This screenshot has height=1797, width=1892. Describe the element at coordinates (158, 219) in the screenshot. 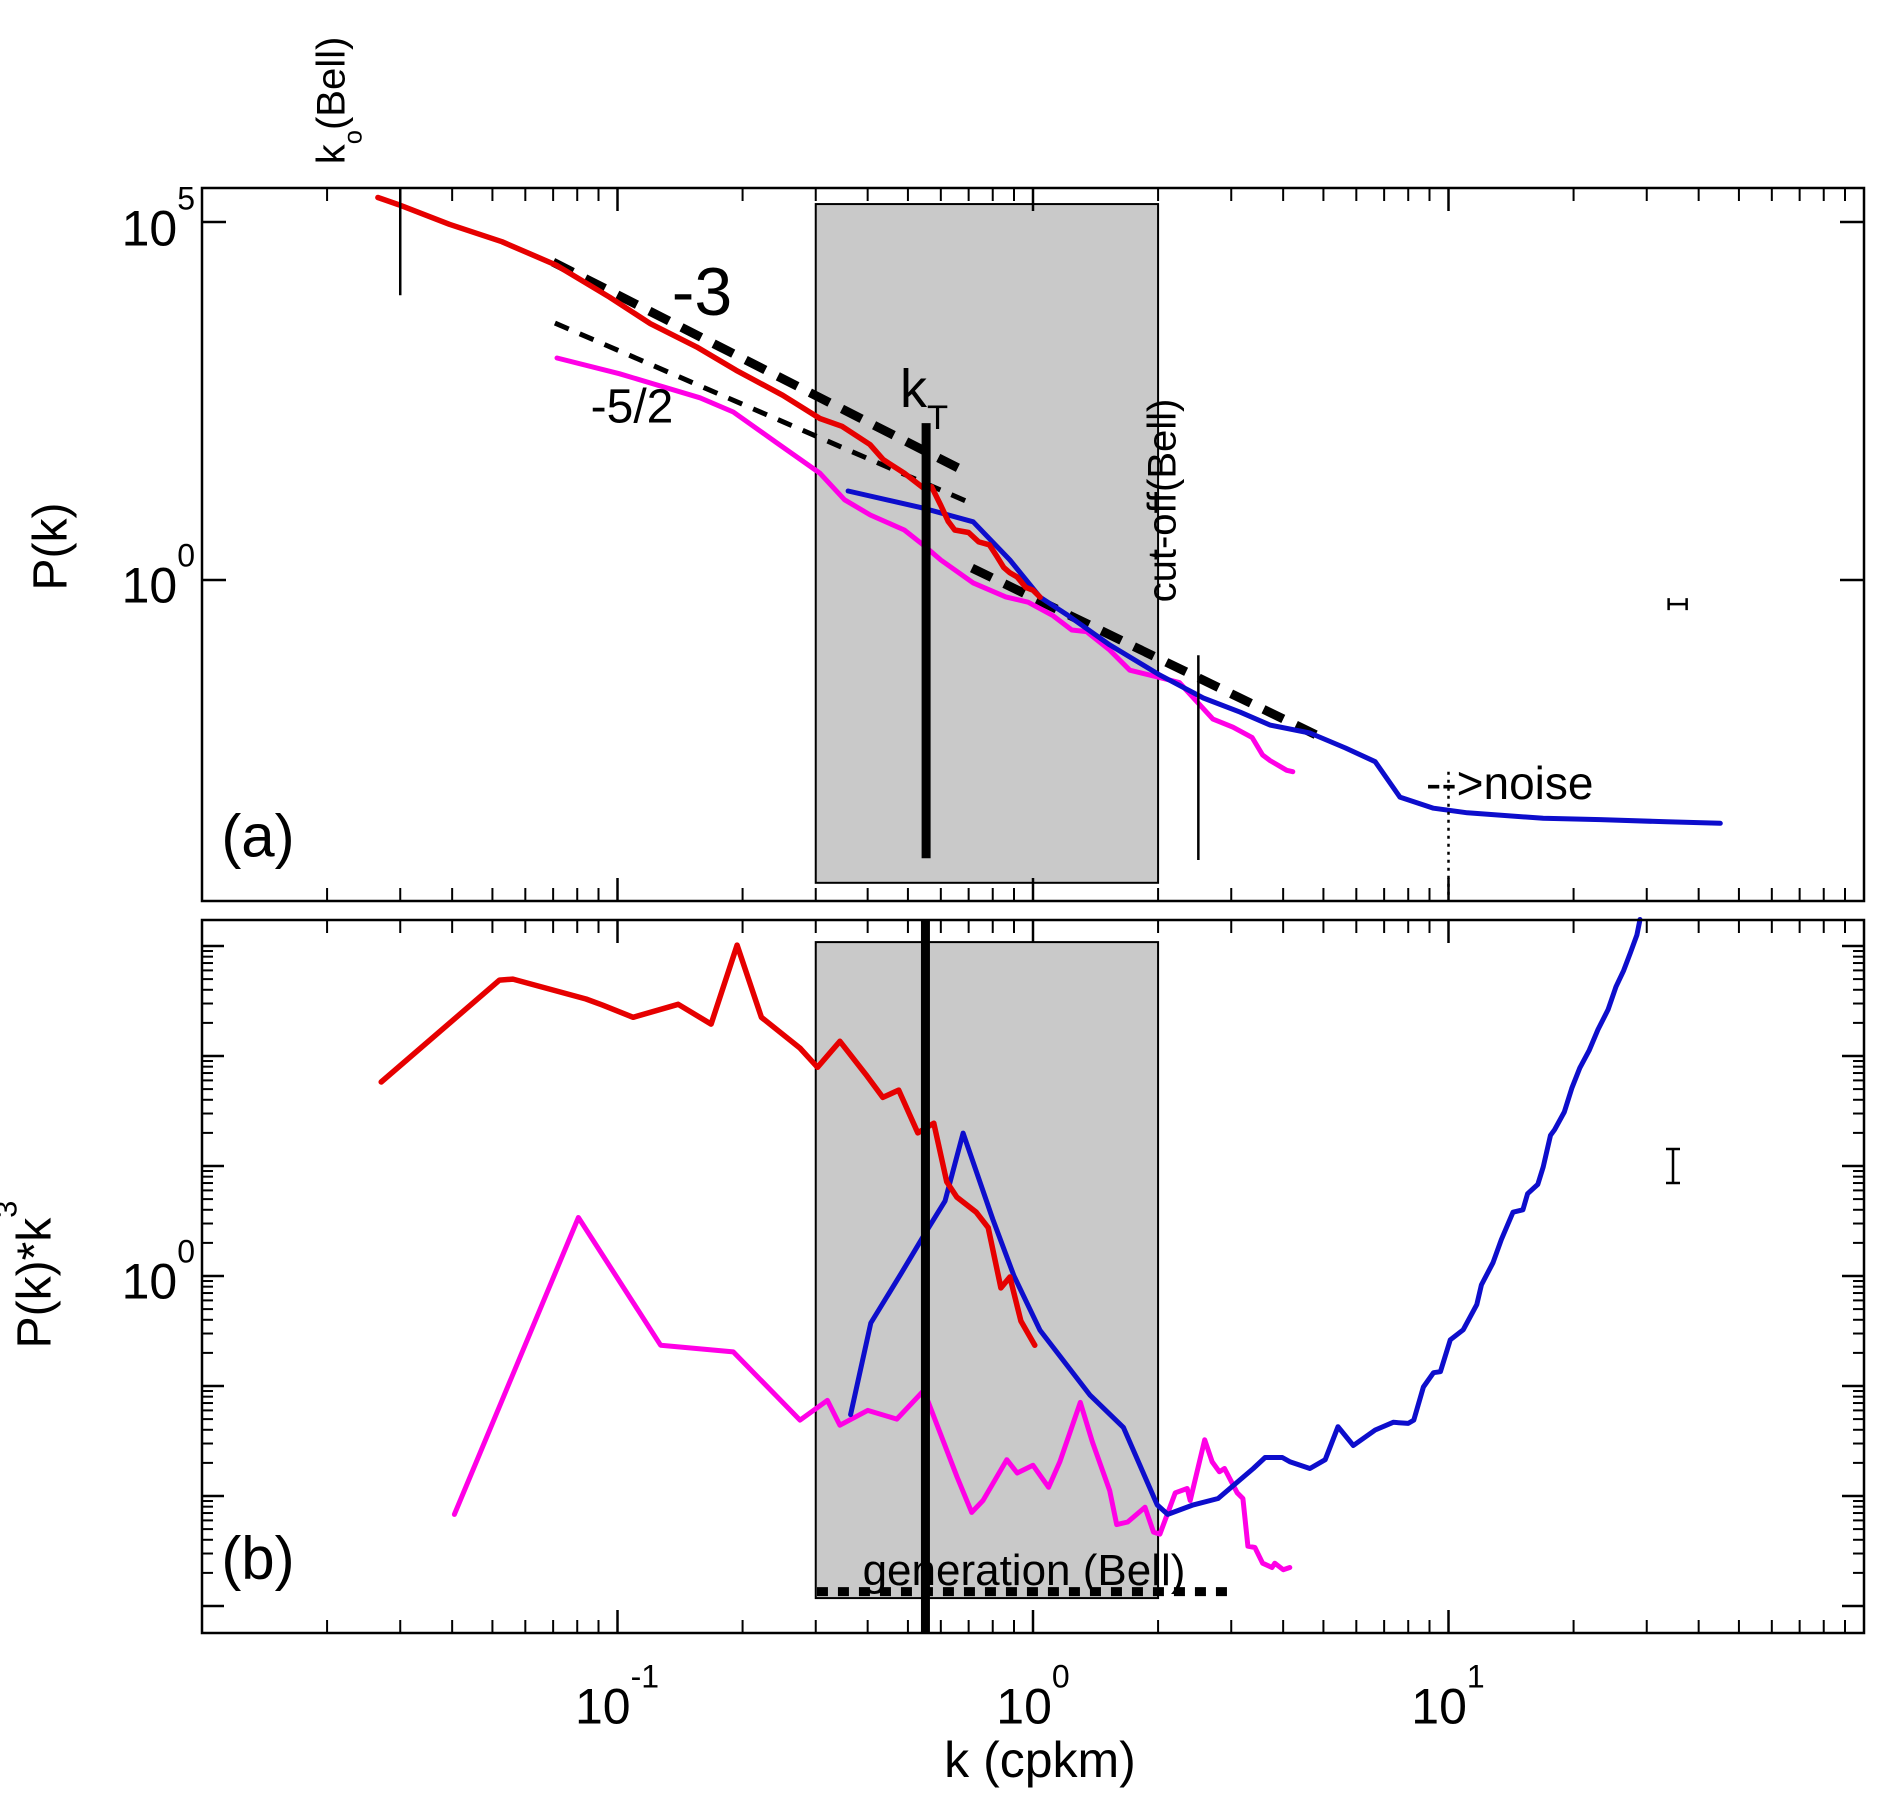

I see `y-tick-label-1e5: 105` at that location.